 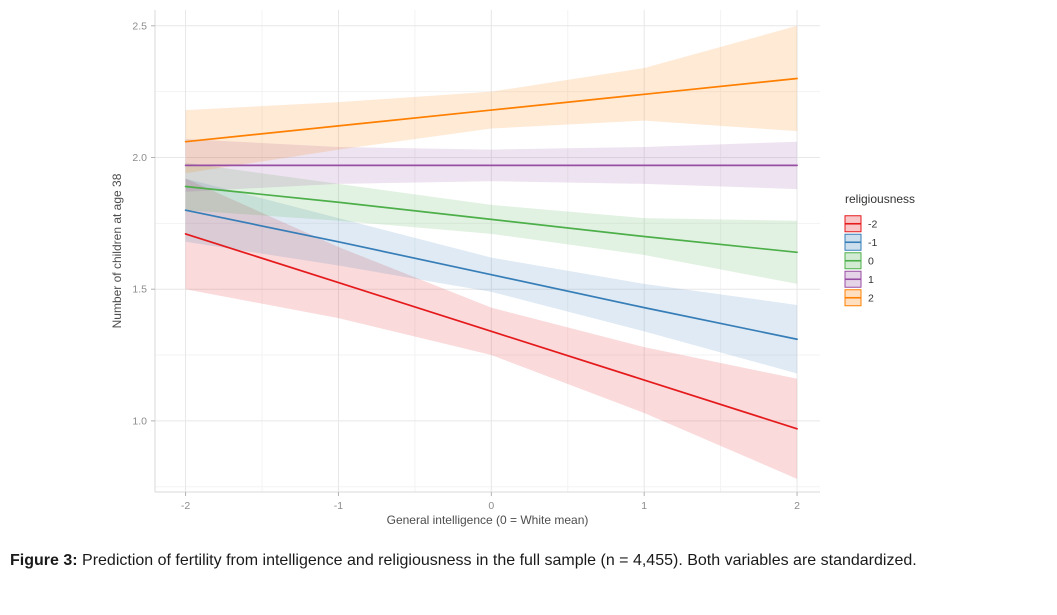 What do you see at coordinates (797, 506) in the screenshot?
I see `x-tick-label: 2` at bounding box center [797, 506].